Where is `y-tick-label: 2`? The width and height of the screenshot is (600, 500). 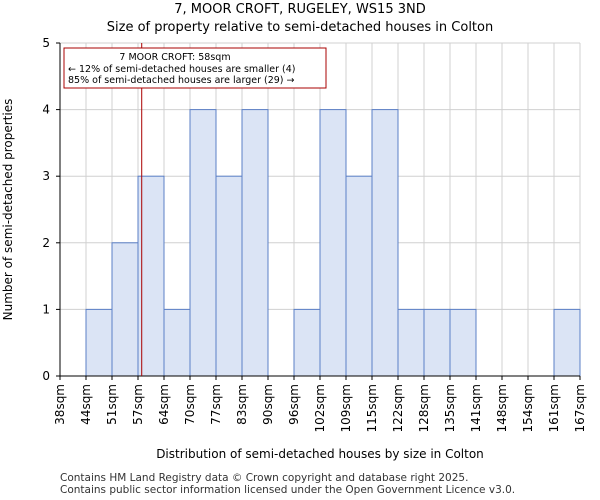 y-tick-label: 2 is located at coordinates (46, 243).